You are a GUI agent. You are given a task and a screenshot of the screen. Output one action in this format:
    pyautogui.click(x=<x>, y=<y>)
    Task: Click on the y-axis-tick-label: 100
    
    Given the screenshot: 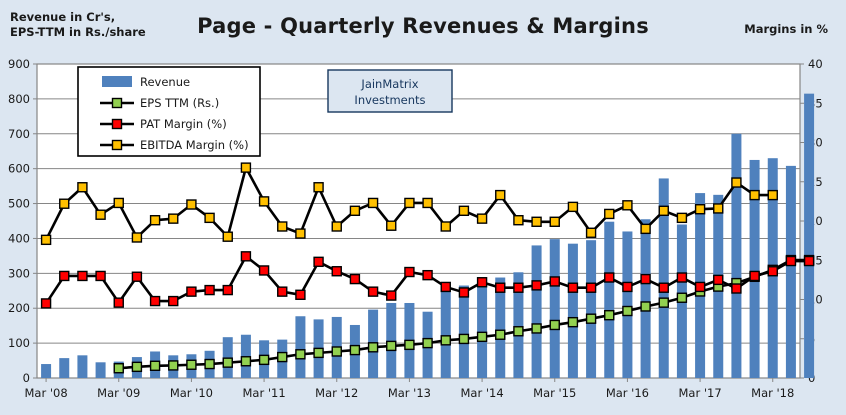 What is the action you would take?
    pyautogui.click(x=19, y=343)
    